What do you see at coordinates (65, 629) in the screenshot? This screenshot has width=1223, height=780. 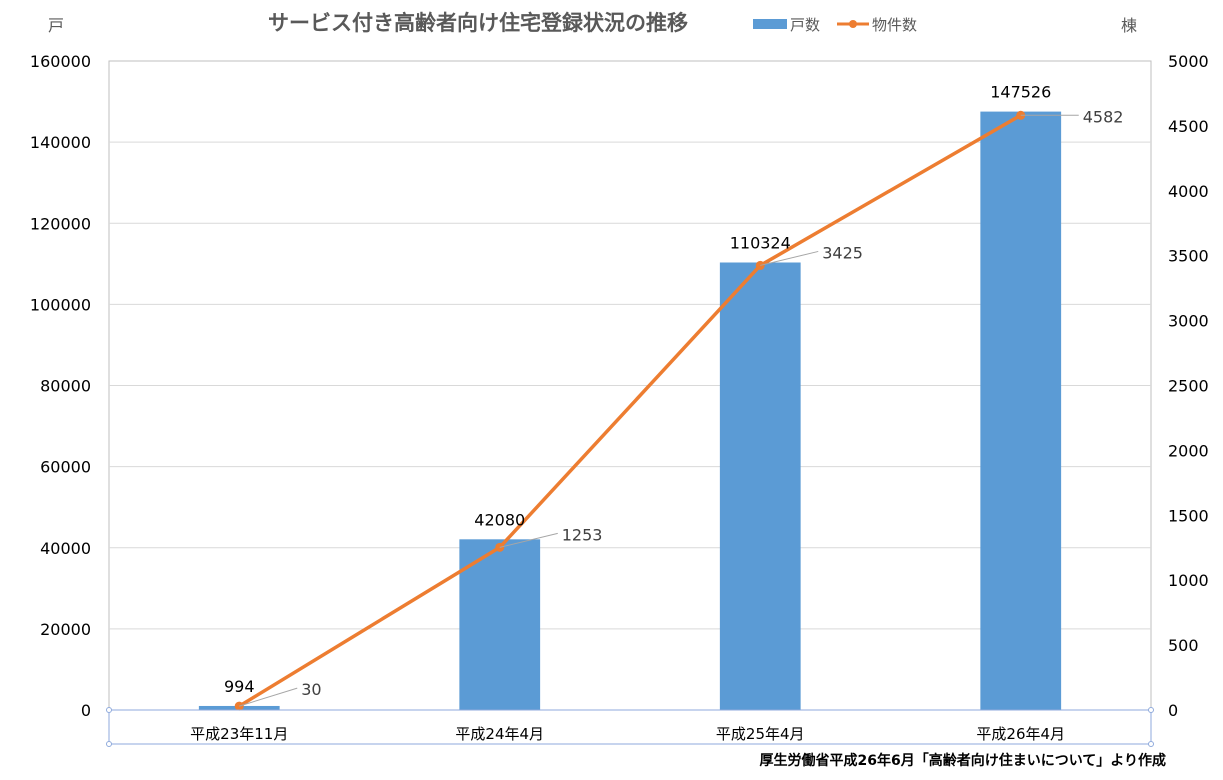 I see `left-axis-tick-label: 20000` at bounding box center [65, 629].